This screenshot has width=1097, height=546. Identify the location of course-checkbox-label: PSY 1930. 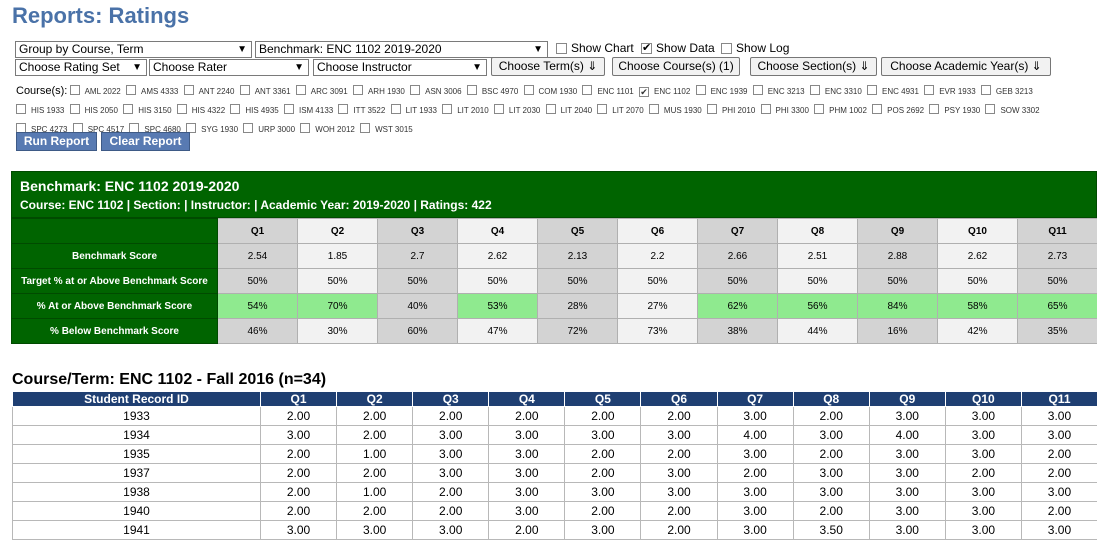
(962, 110).